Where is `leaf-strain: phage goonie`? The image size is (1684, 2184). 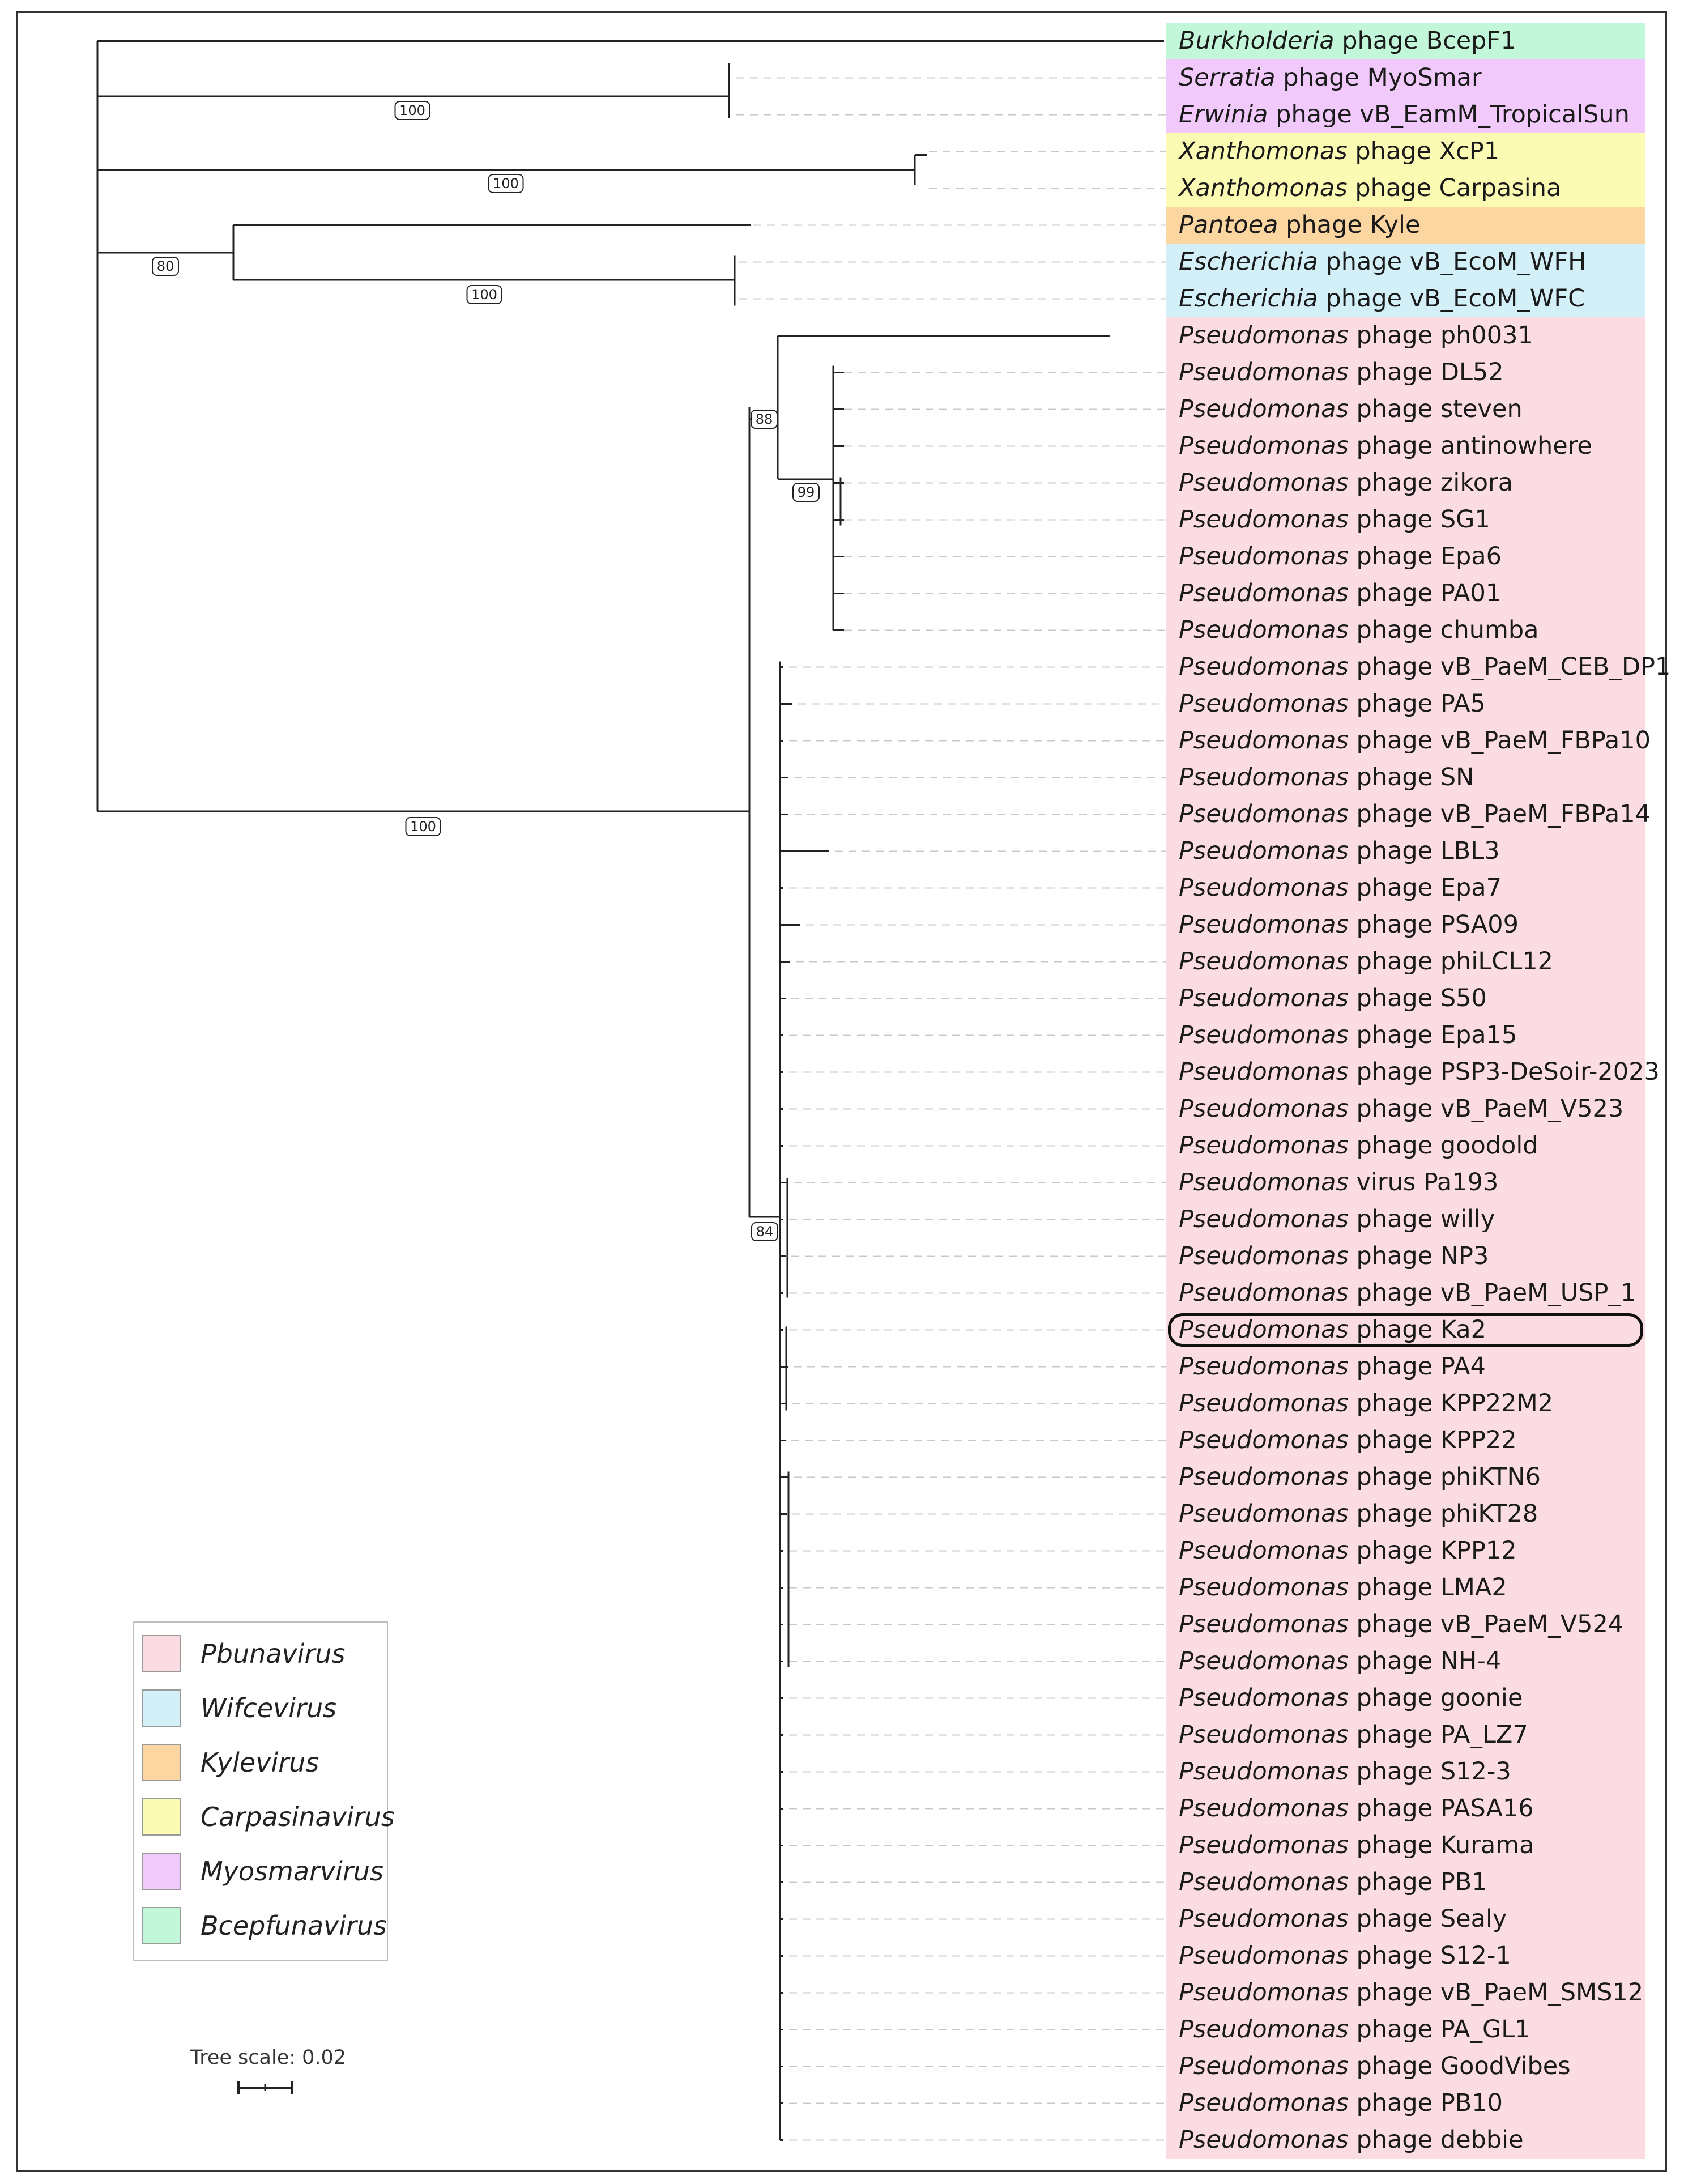 leaf-strain: phage goonie is located at coordinates (1435, 1698).